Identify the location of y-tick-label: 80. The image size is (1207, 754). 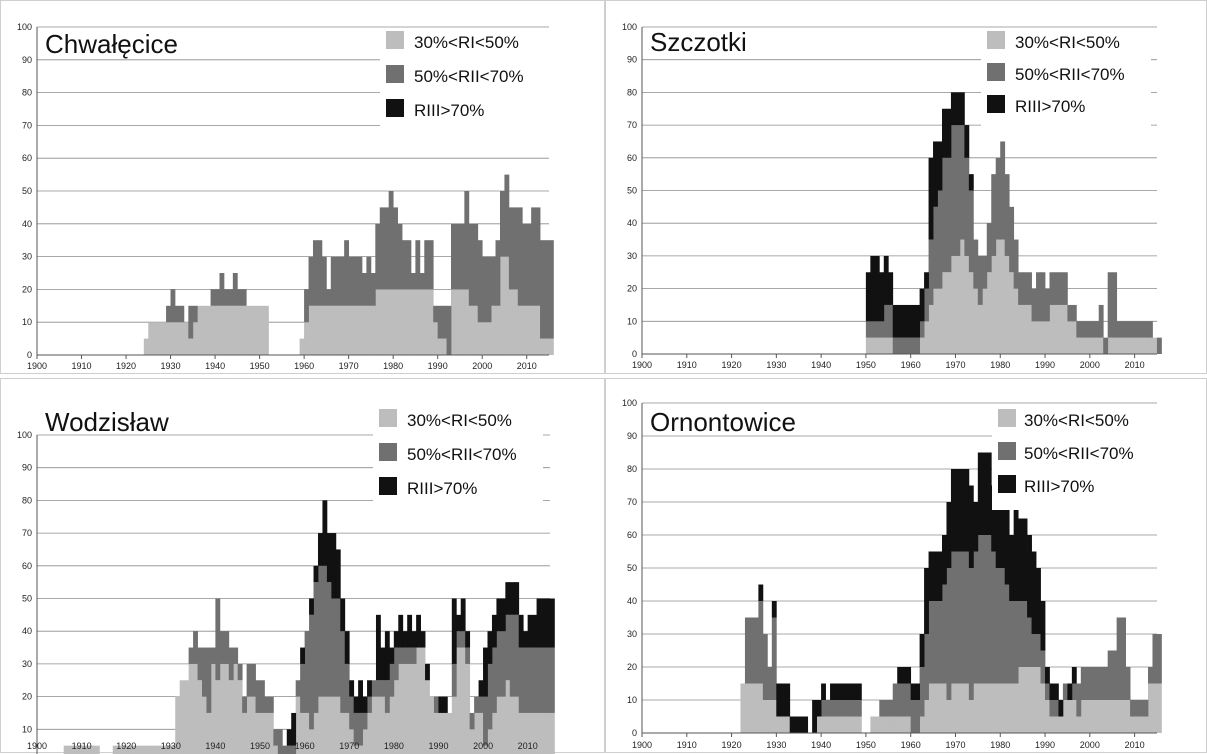
(632, 469).